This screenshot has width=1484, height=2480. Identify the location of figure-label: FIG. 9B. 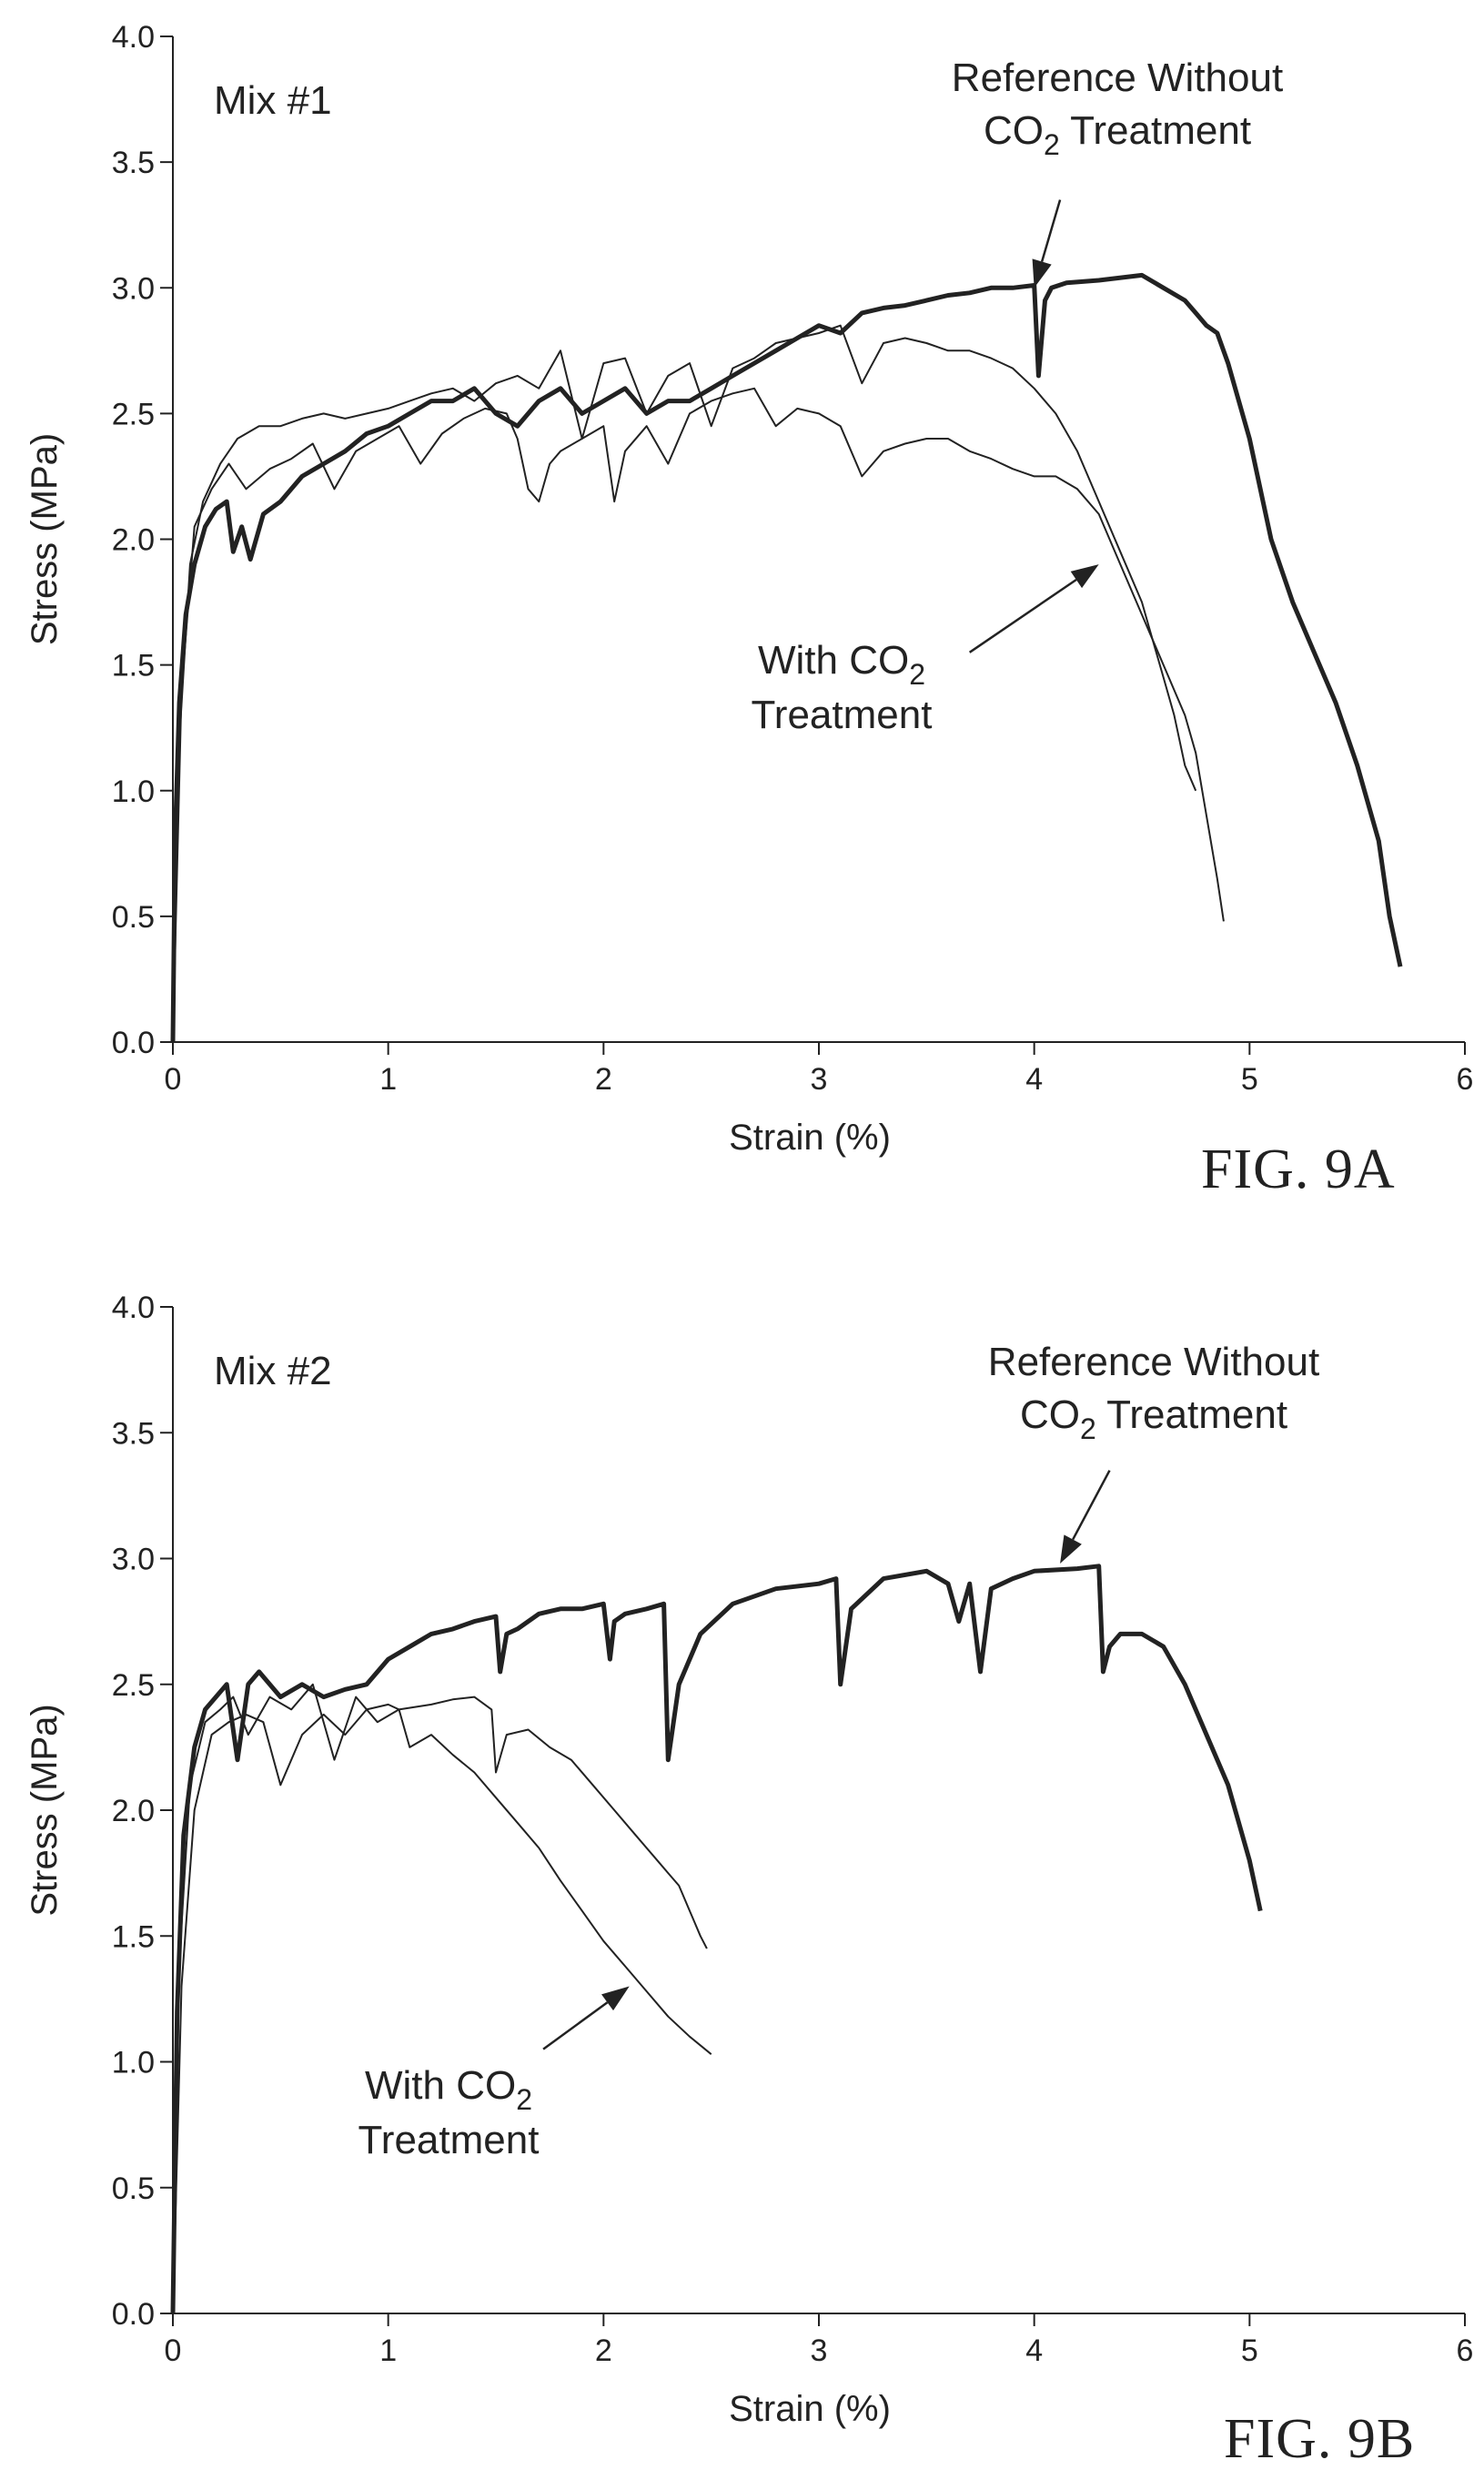
(1319, 2439).